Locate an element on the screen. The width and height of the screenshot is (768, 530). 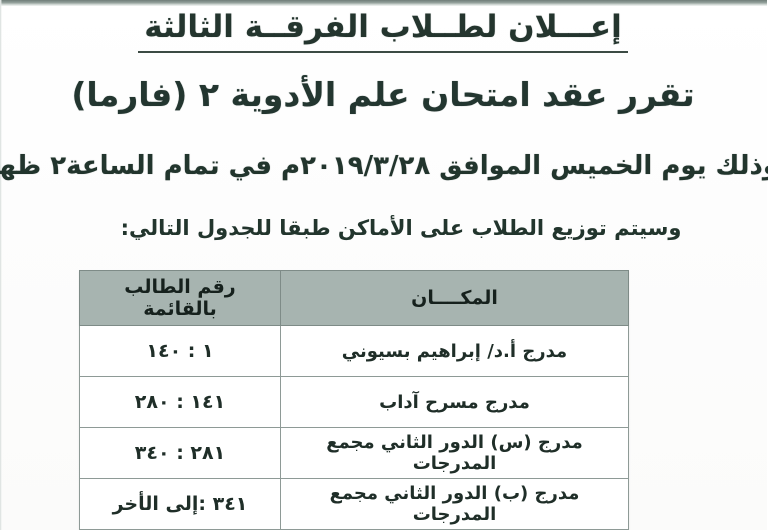
cell-list-number: ٣٤١ :إلى الأخر is located at coordinates (181, 504).